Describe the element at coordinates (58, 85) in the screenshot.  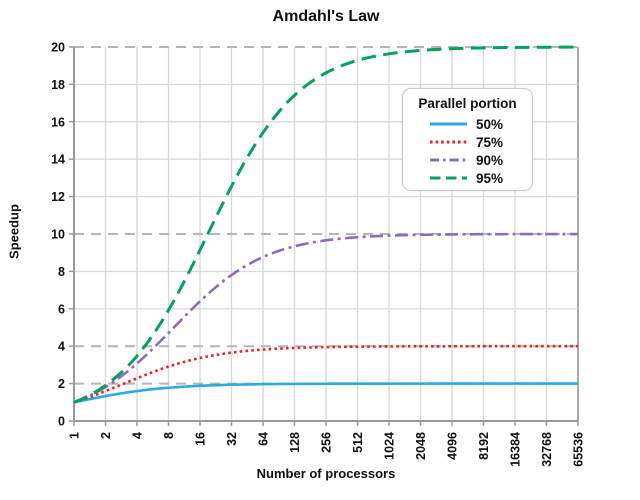
I see `y-tick-label: 18` at that location.